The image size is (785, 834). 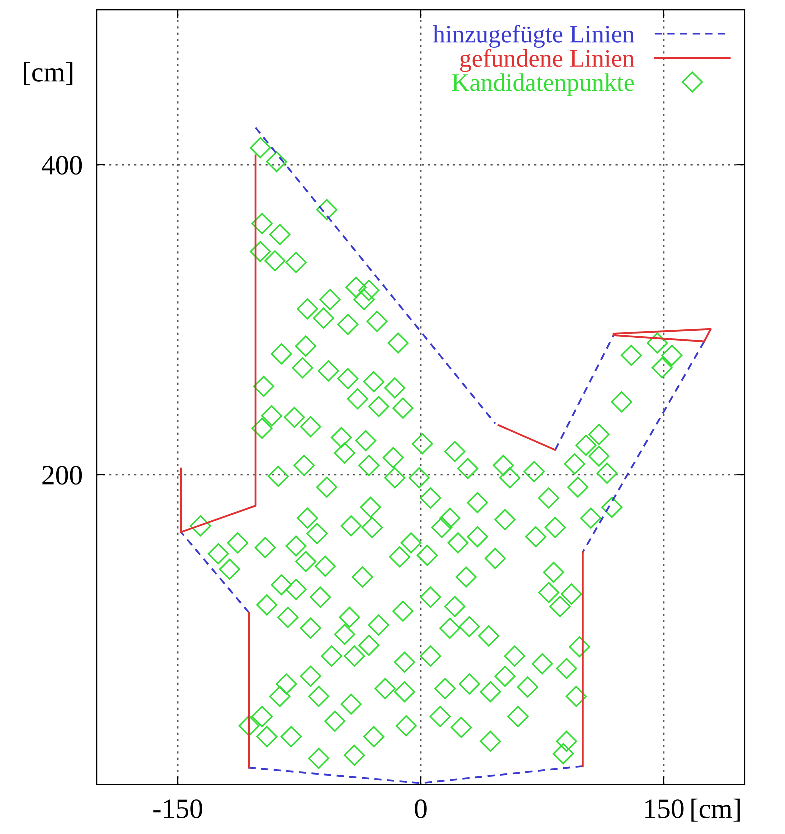 I want to click on x-tick-label: -150, so click(x=178, y=809).